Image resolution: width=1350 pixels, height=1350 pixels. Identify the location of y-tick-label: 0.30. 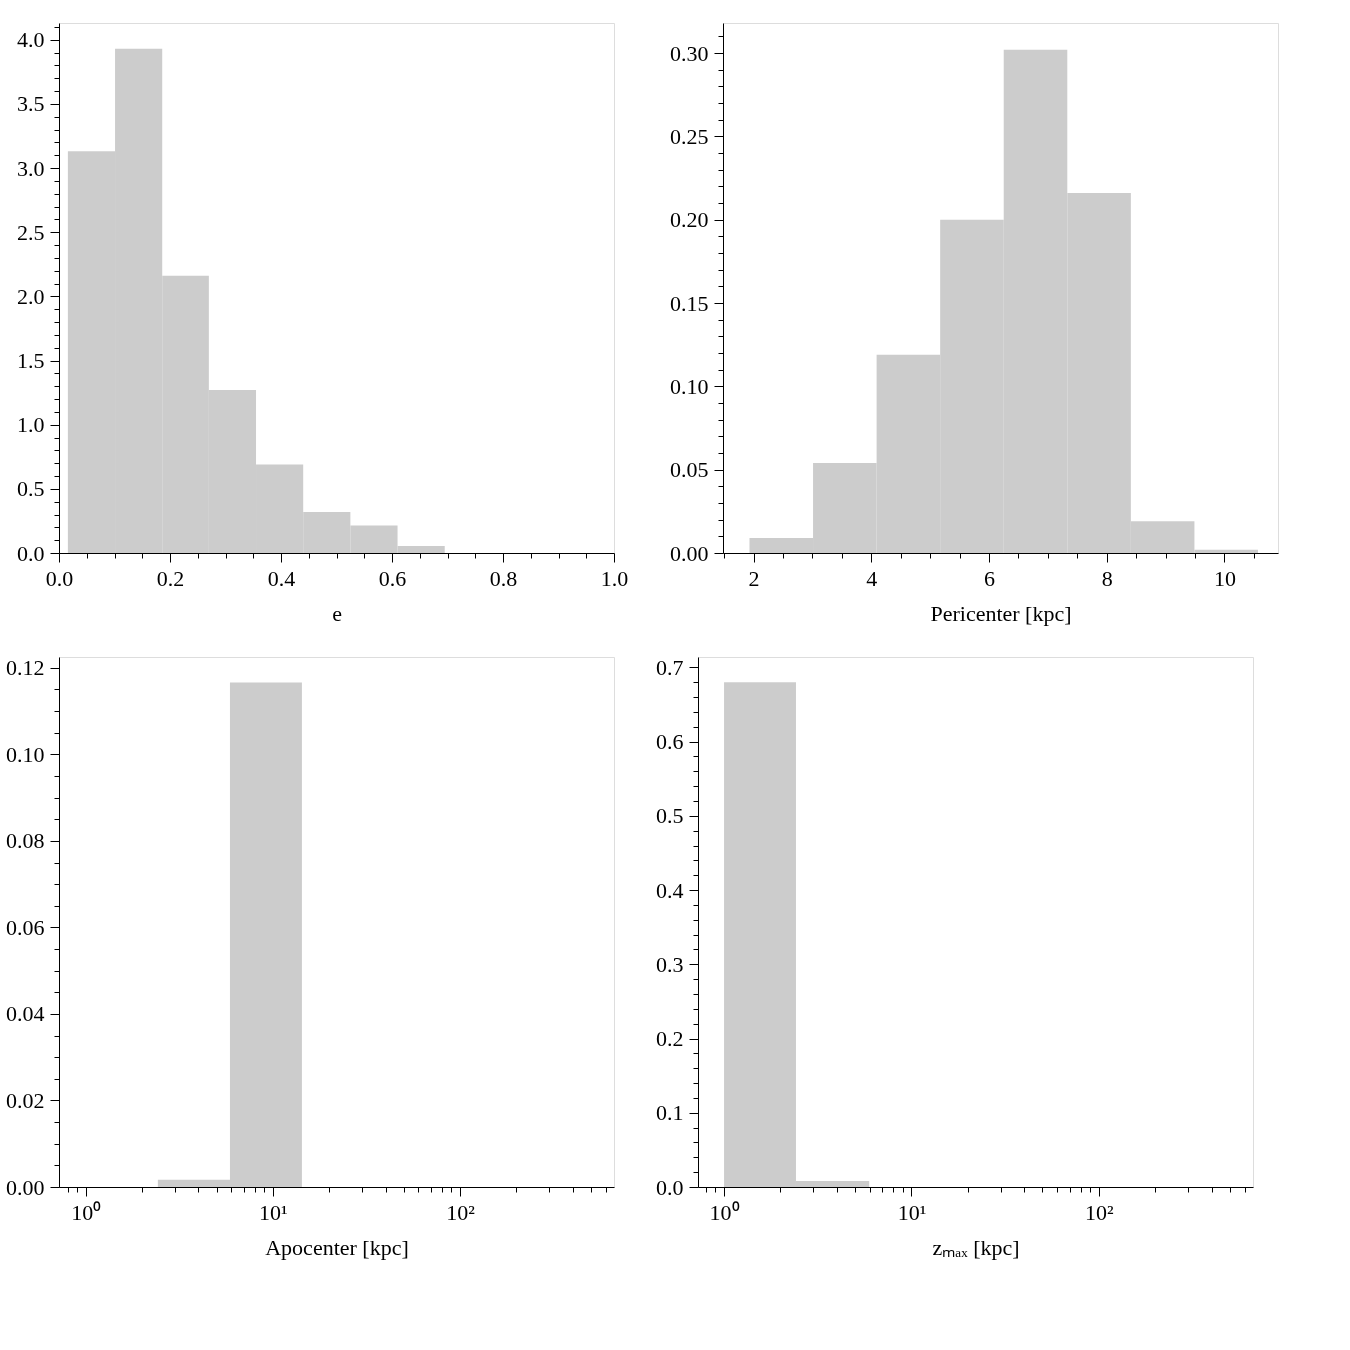
(689, 53).